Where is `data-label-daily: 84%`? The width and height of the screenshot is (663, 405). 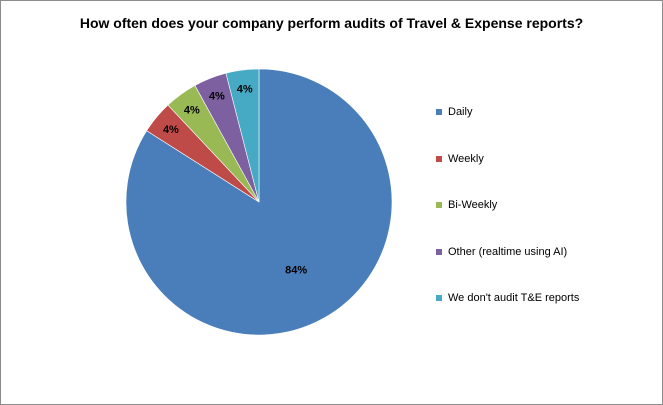
data-label-daily: 84% is located at coordinates (296, 271).